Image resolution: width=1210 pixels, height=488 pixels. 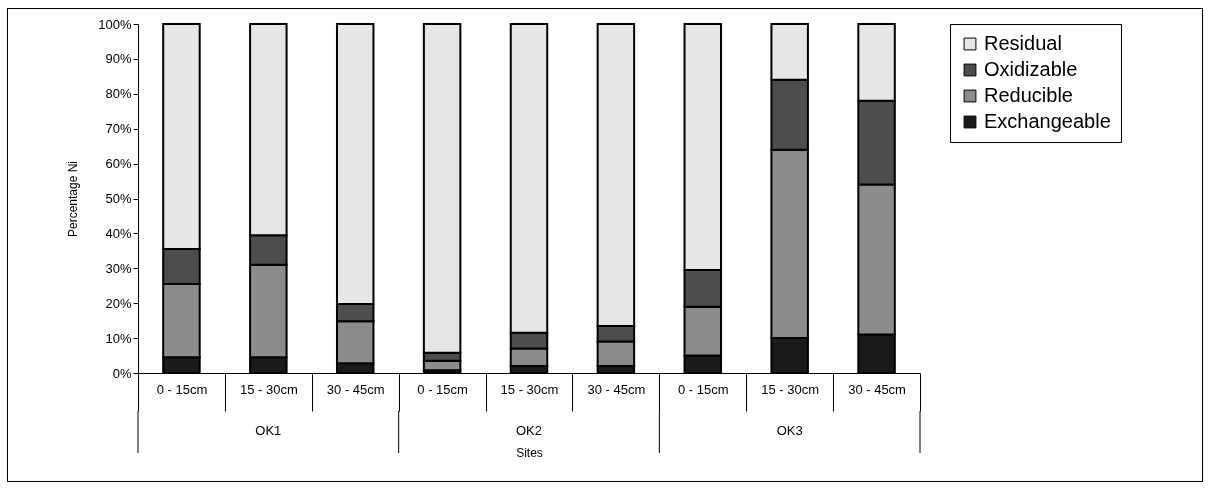 What do you see at coordinates (122, 373) in the screenshot?
I see `y-tick-label: 0%` at bounding box center [122, 373].